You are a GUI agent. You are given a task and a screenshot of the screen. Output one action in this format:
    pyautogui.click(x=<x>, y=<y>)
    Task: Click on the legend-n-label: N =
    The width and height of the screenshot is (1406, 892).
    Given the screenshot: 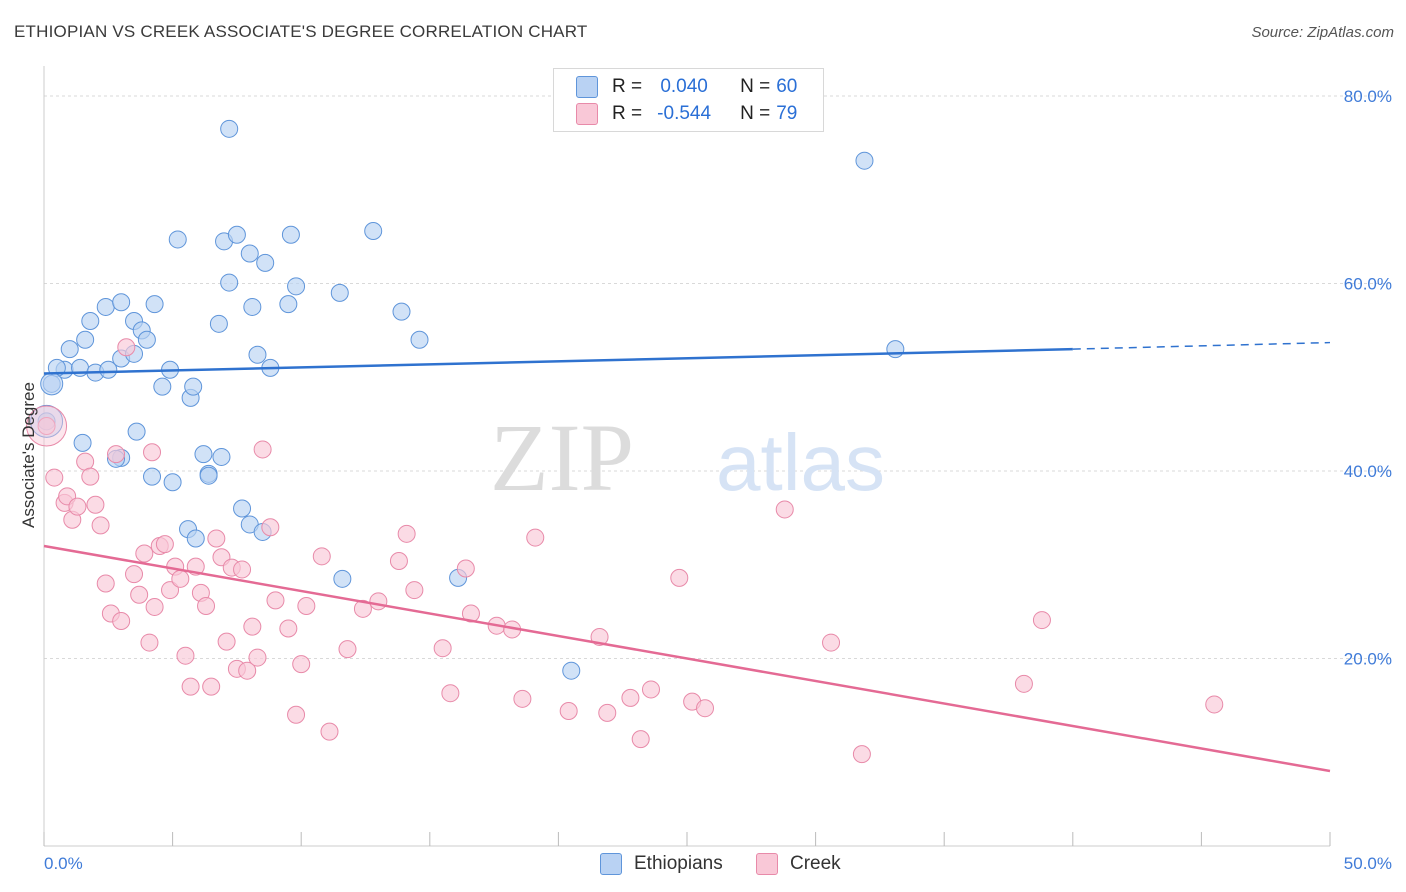 What is the action you would take?
    pyautogui.click(x=755, y=86)
    